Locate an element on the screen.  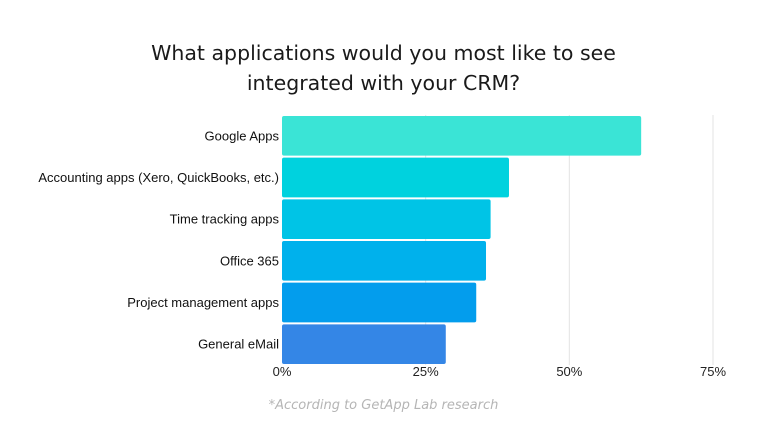
category-label: Project management apps is located at coordinates (203, 302).